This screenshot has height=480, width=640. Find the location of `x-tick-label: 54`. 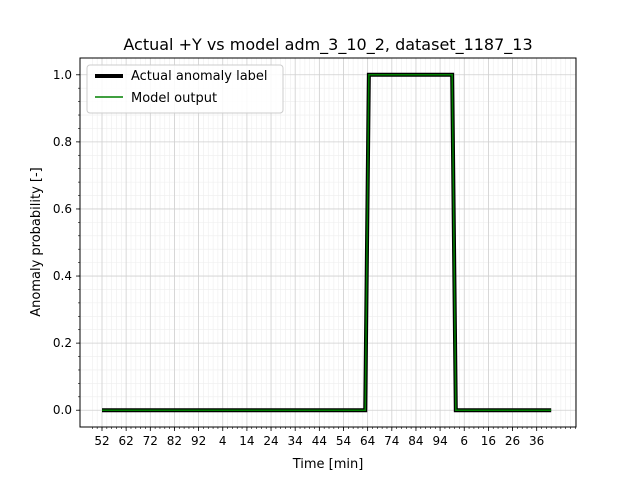

x-tick-label: 54 is located at coordinates (343, 441).